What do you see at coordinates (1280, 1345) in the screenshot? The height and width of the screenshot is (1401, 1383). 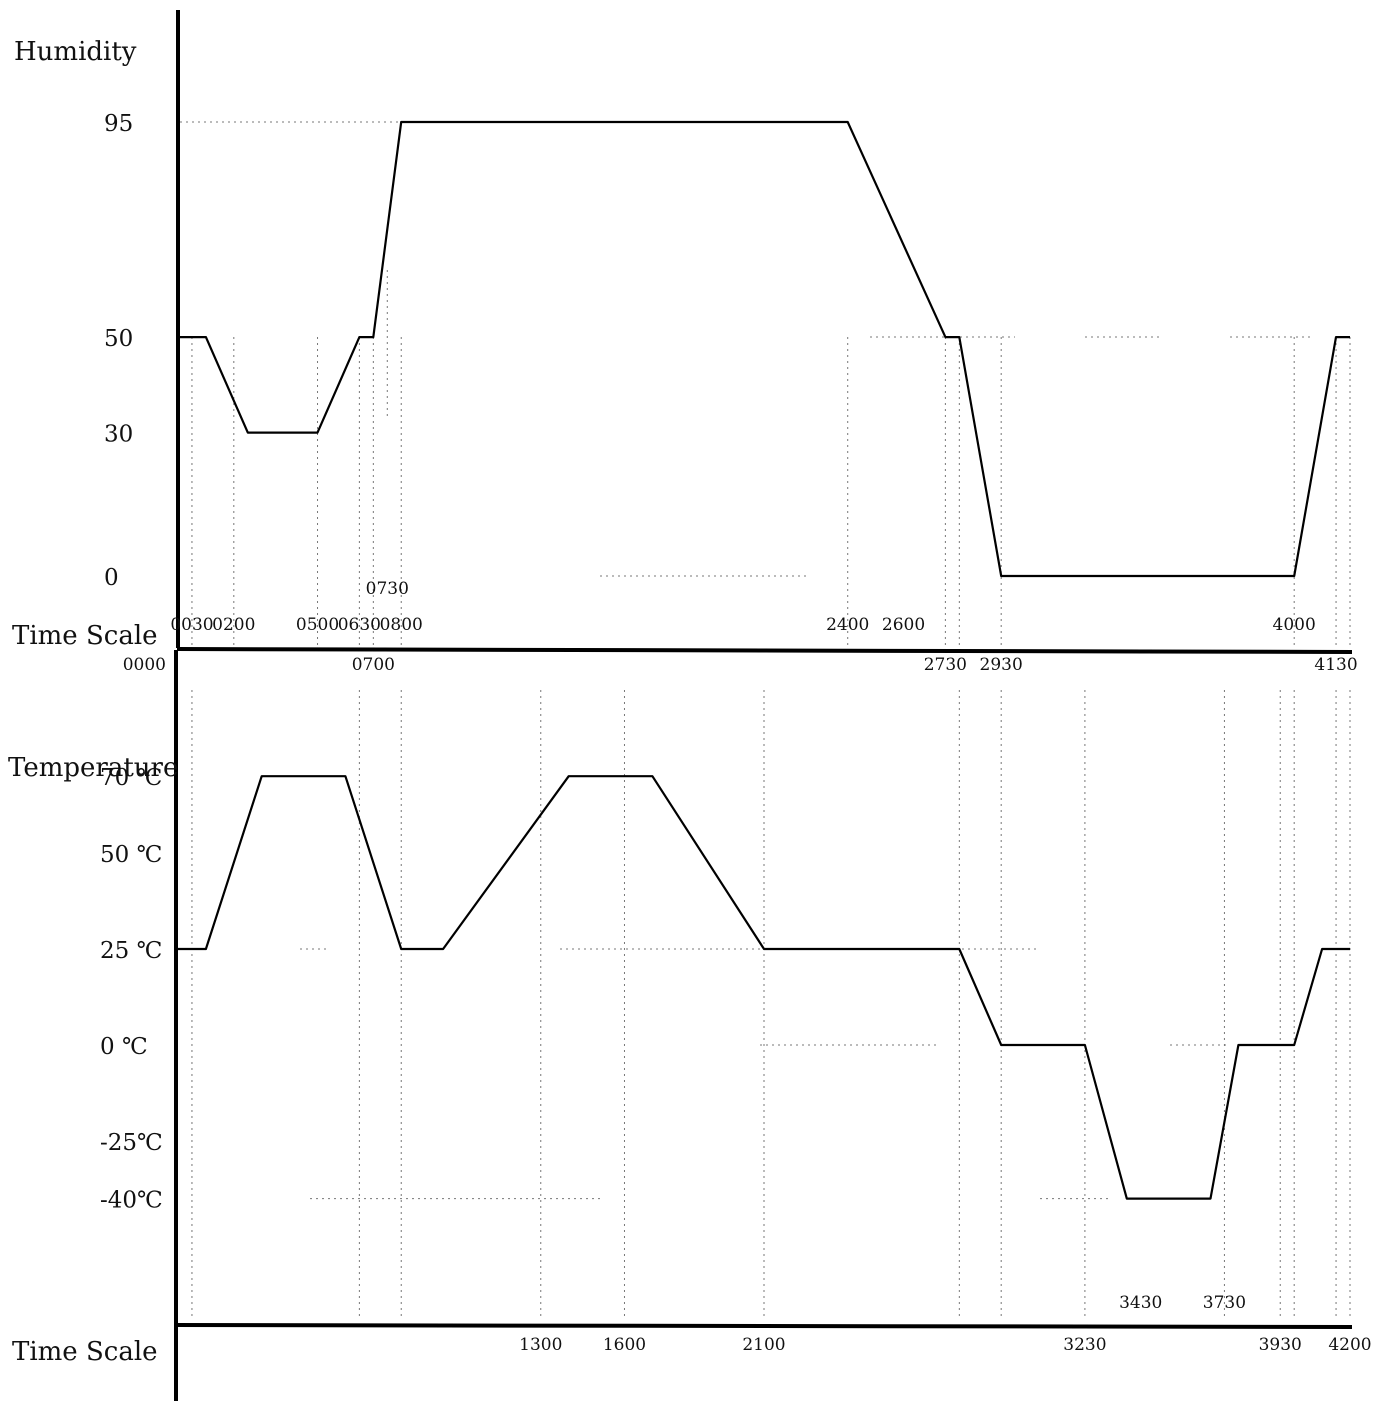 I see `temperature-time-tick-label: 3930` at bounding box center [1280, 1345].